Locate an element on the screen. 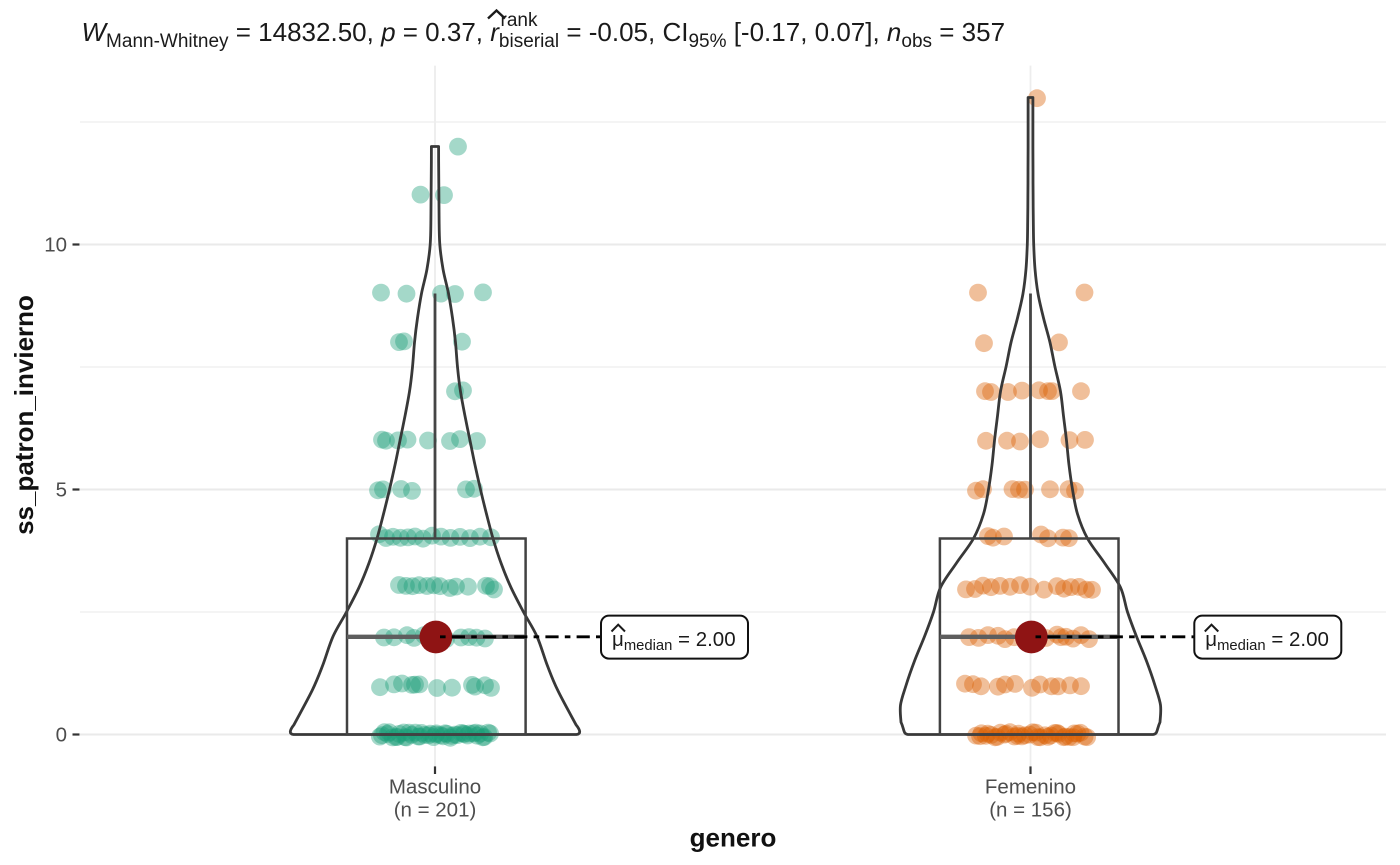 The width and height of the screenshot is (1400, 865). svg-text: rank is located at coordinates (519, 20).